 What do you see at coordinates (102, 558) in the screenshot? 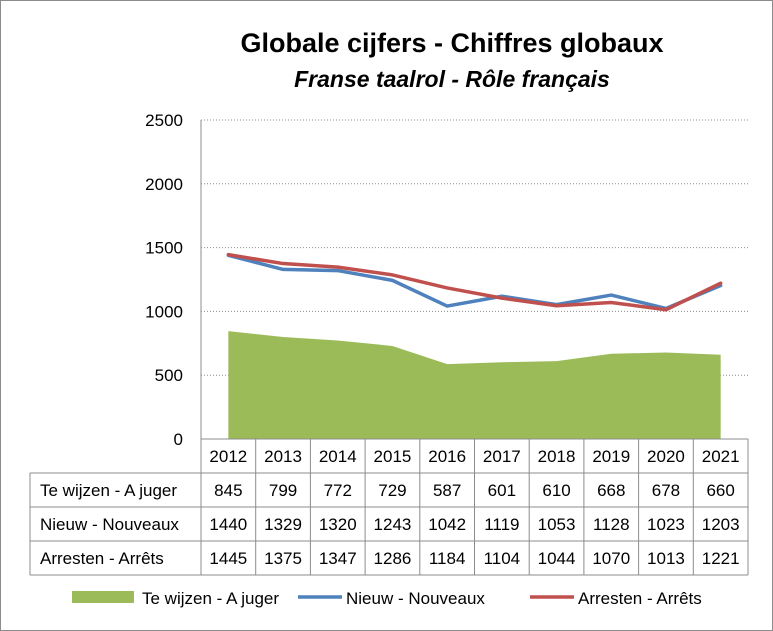
I see `table-row-label: Arresten - Arrêts` at bounding box center [102, 558].